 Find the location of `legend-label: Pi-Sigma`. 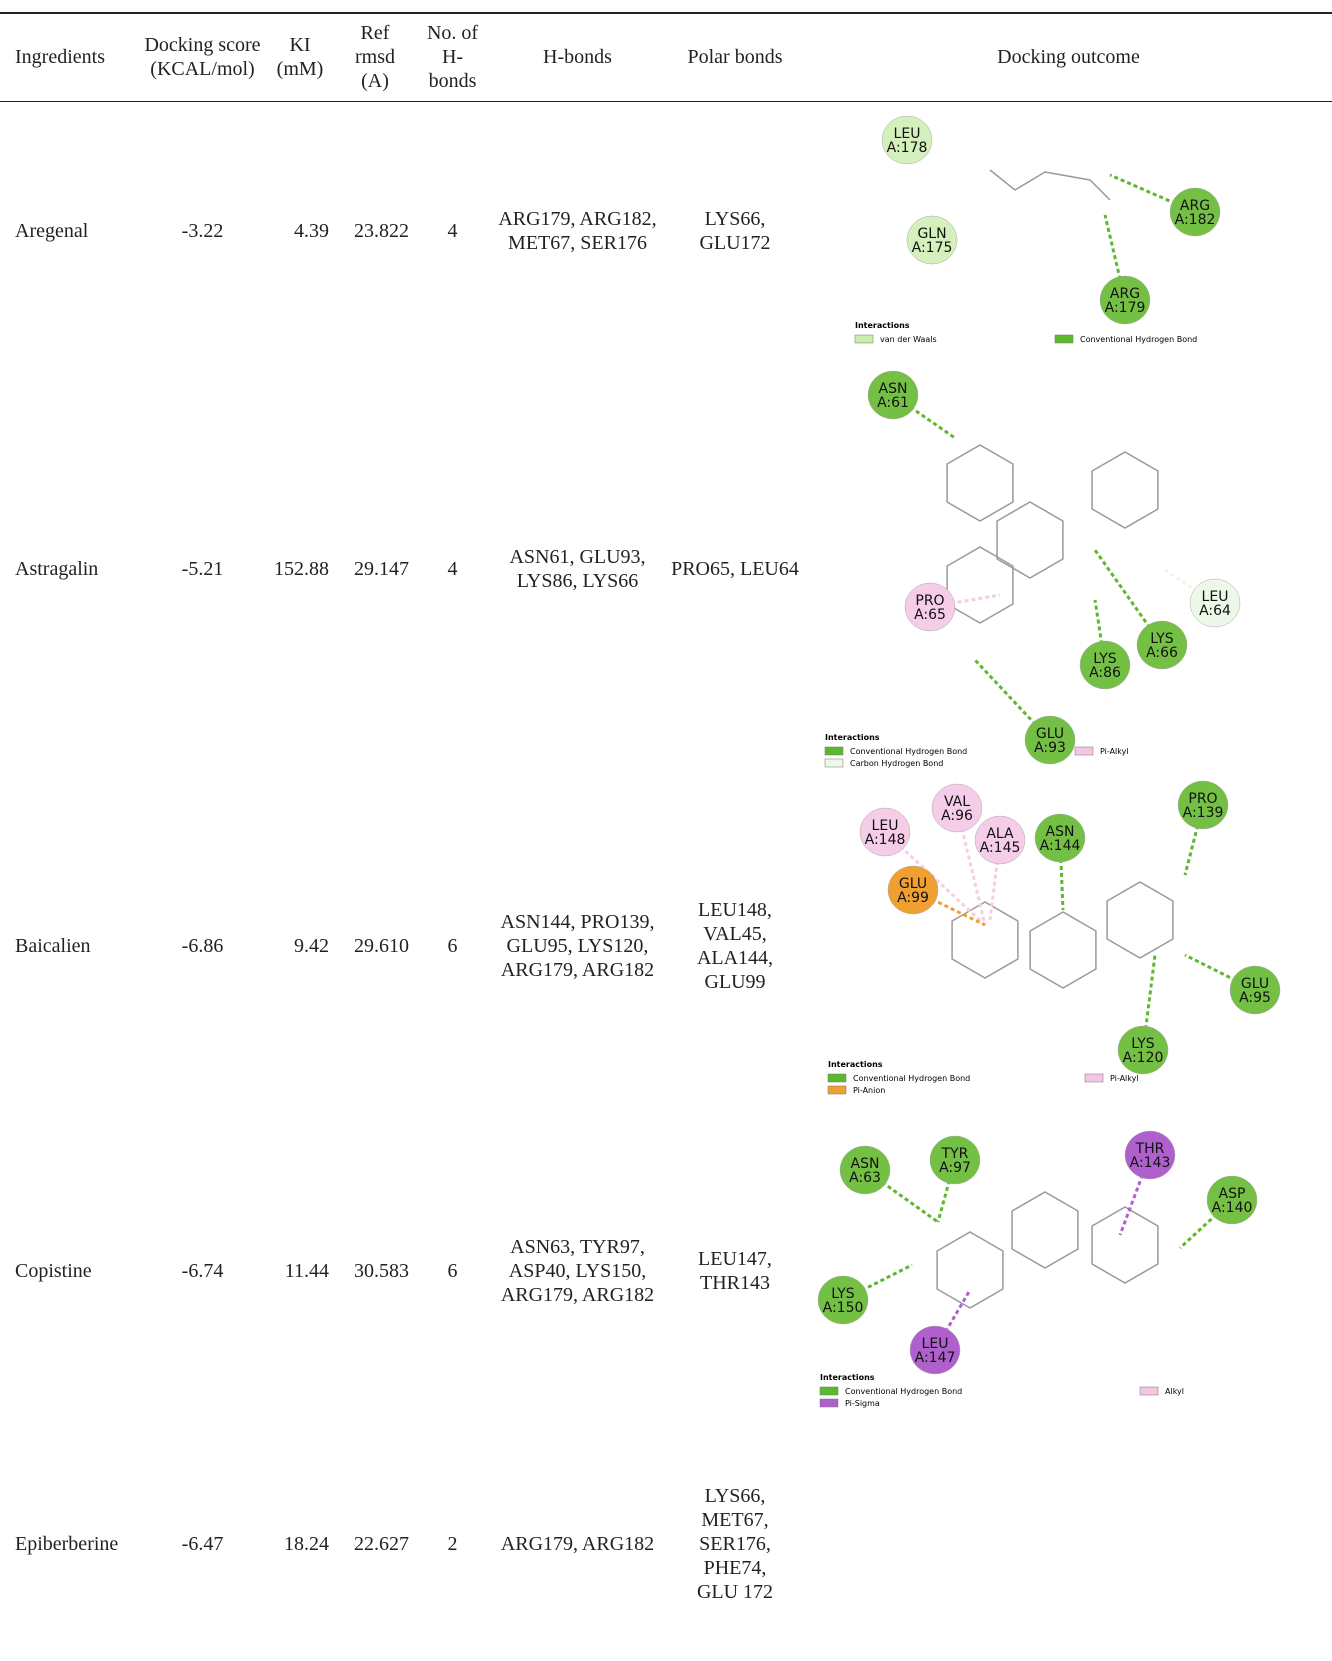

legend-label: Pi-Sigma is located at coordinates (862, 1403).